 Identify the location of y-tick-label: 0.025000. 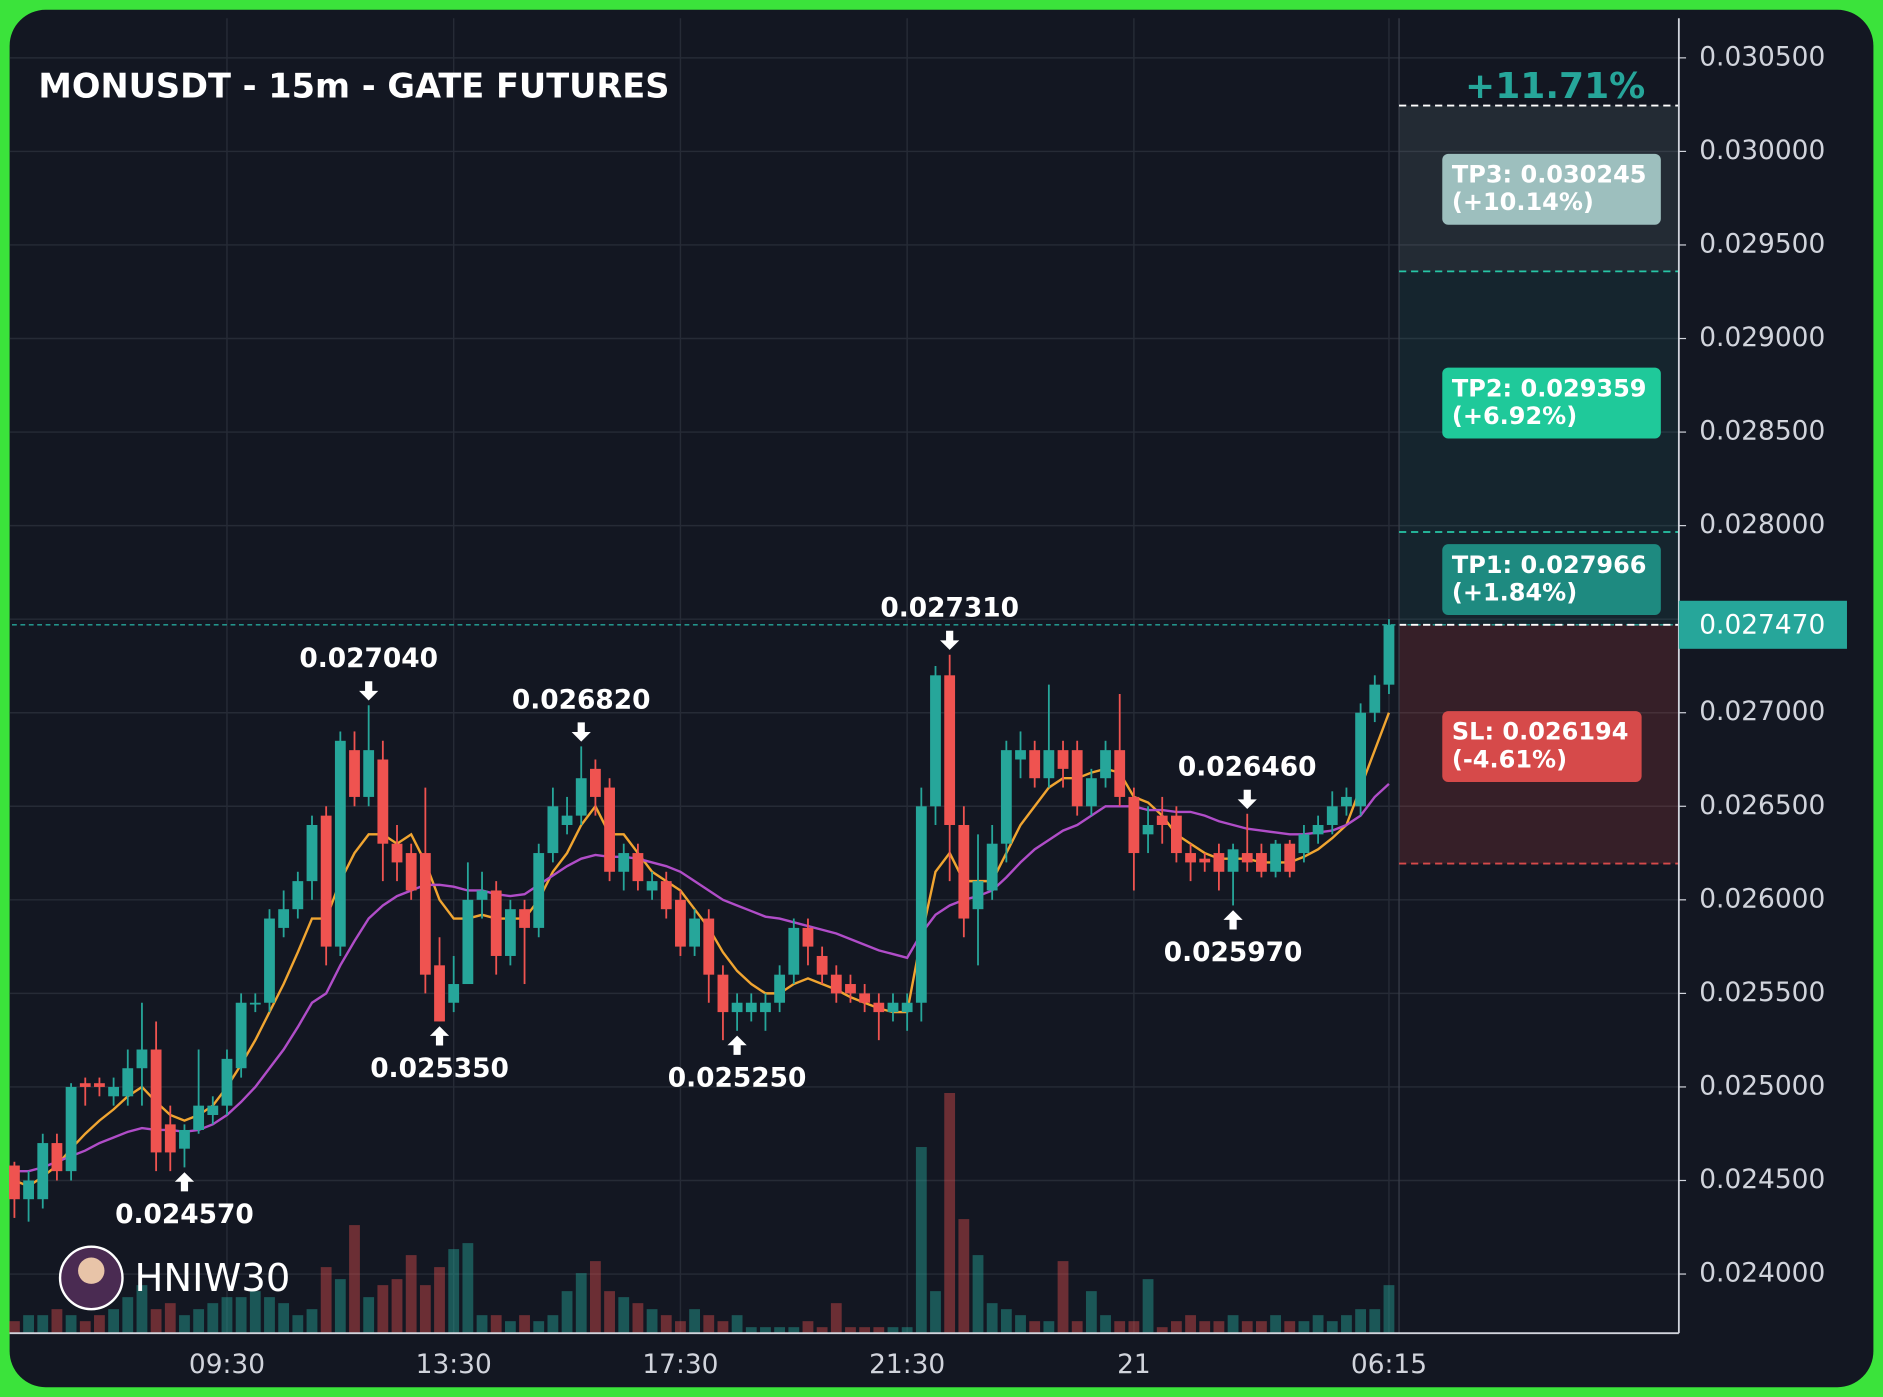
(1762, 1085).